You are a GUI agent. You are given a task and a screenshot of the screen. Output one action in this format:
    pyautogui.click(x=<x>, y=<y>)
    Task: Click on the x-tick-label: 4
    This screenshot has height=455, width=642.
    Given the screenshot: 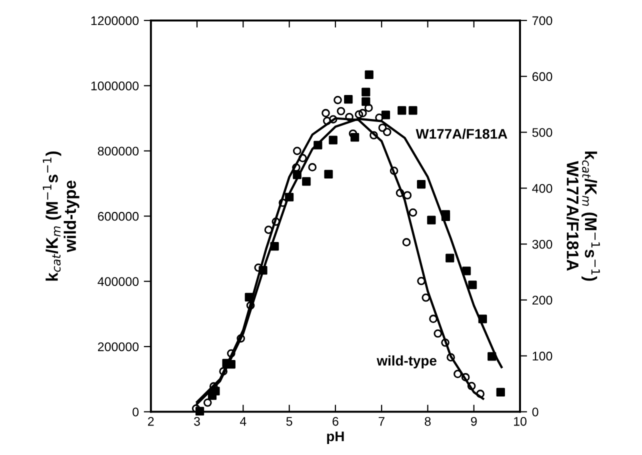 What is the action you would take?
    pyautogui.click(x=243, y=421)
    